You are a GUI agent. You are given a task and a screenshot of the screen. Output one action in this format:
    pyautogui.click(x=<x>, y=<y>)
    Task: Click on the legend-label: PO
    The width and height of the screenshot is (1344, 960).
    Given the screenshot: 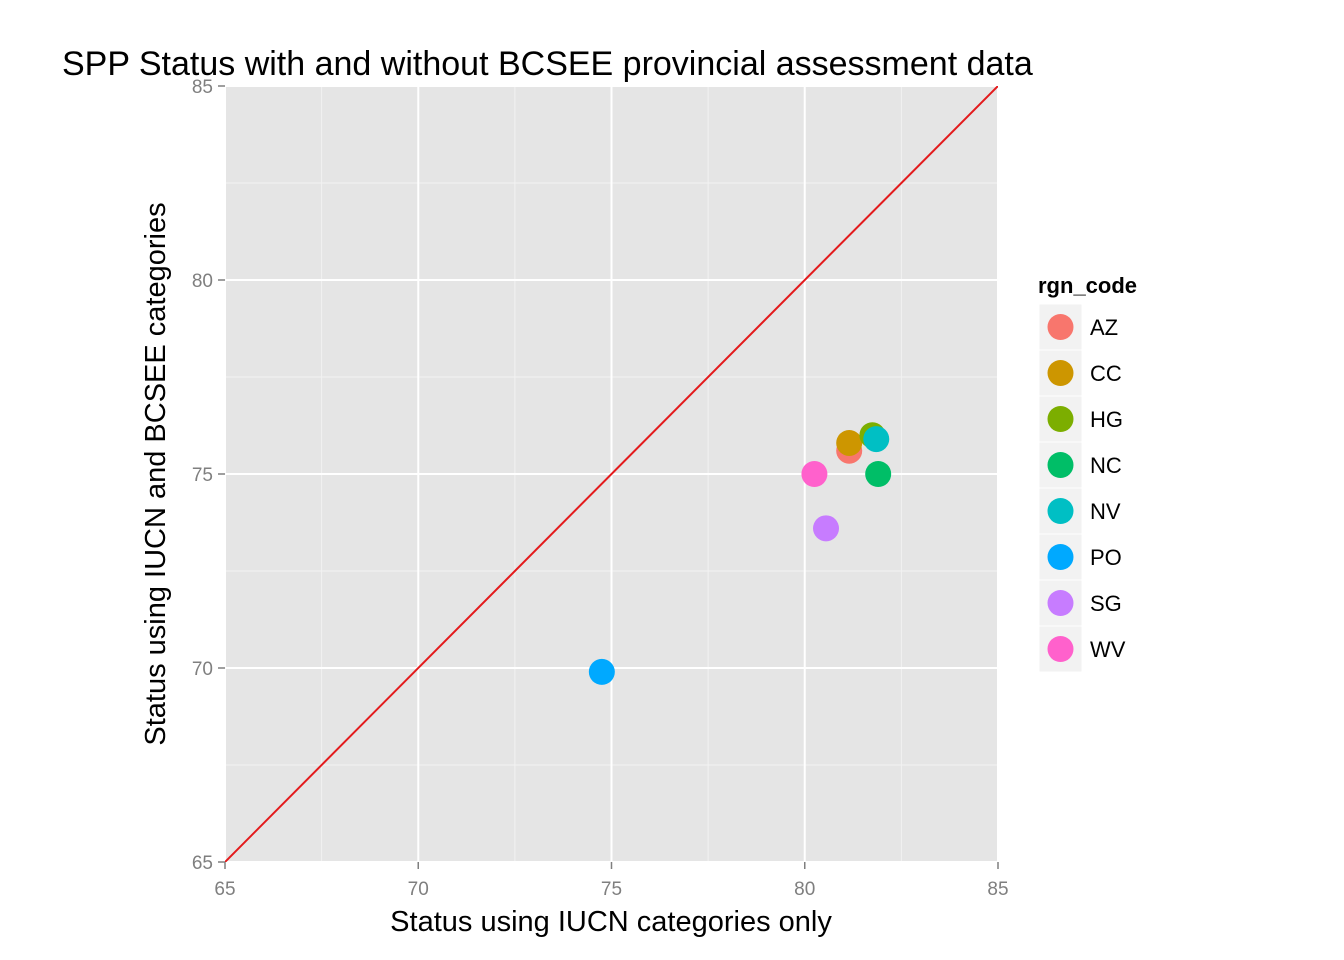 What is the action you would take?
    pyautogui.click(x=1106, y=557)
    